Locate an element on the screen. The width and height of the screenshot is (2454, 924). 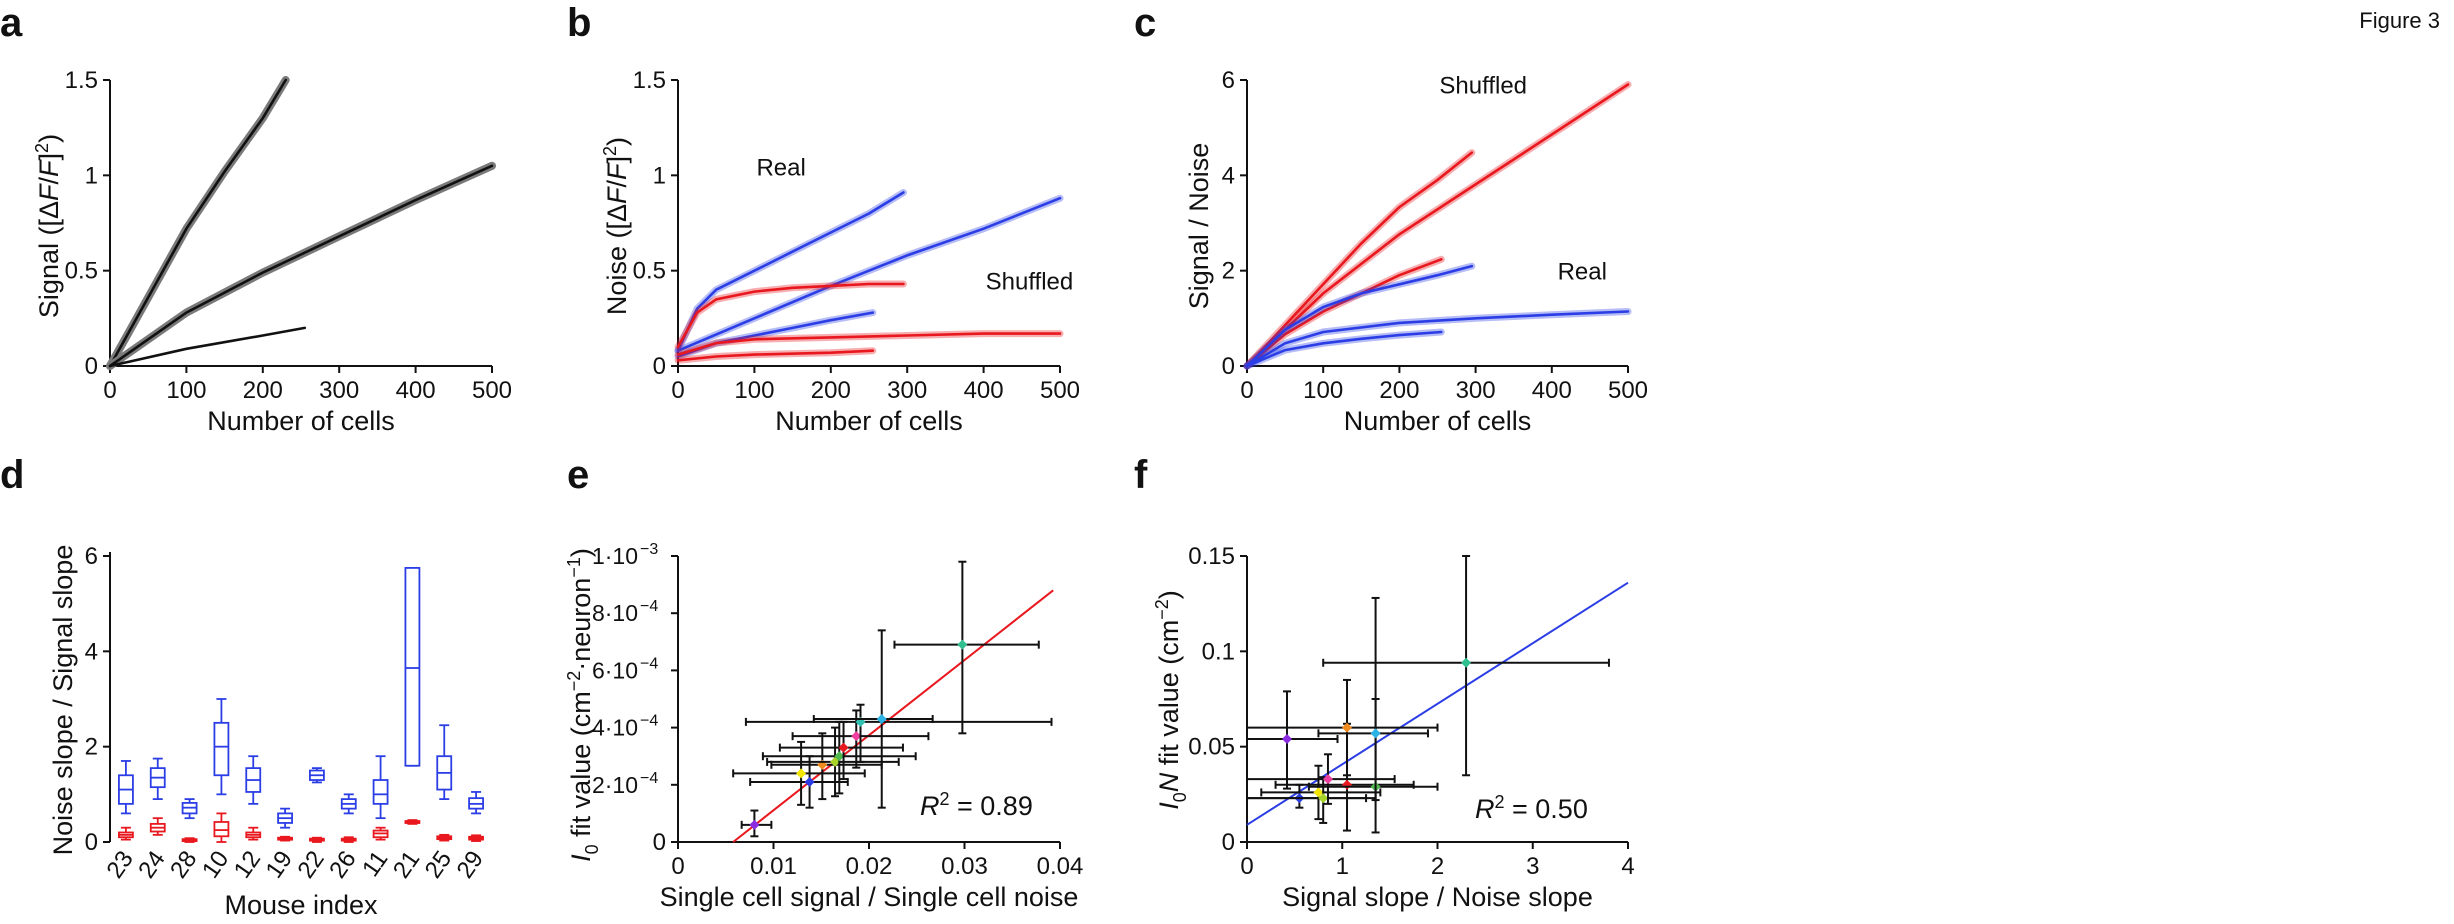
panel-c-annotation: Real is located at coordinates (1582, 272).